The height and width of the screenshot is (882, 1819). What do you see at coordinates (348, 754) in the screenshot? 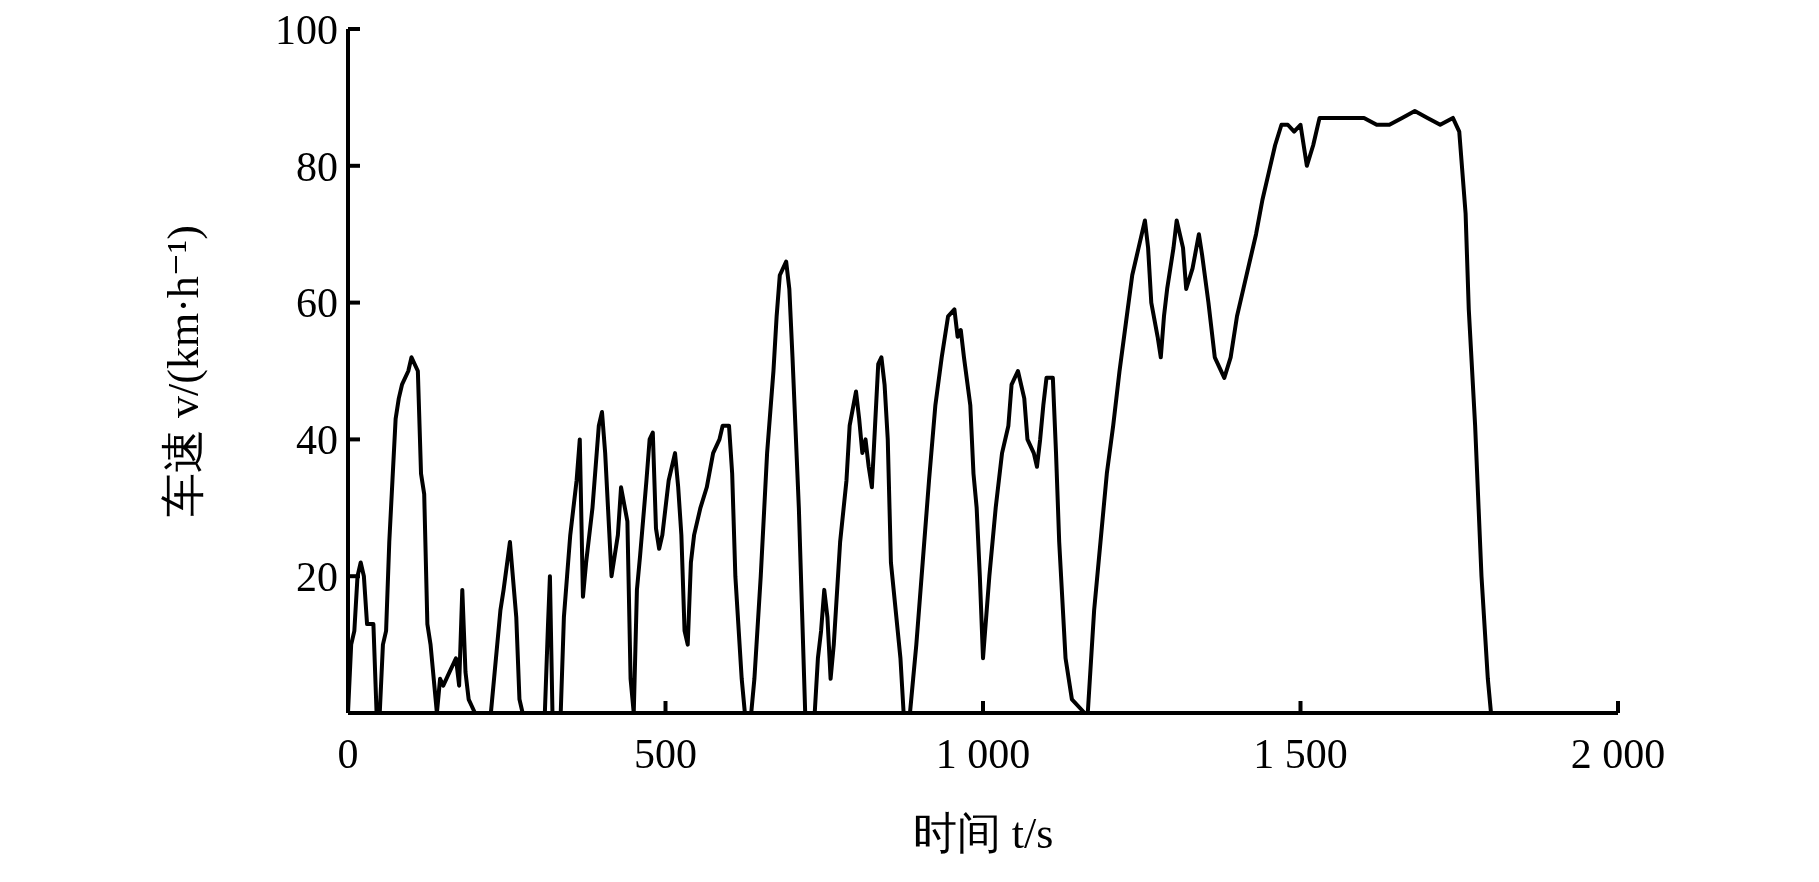
I see `x-tick-label: 0` at bounding box center [348, 754].